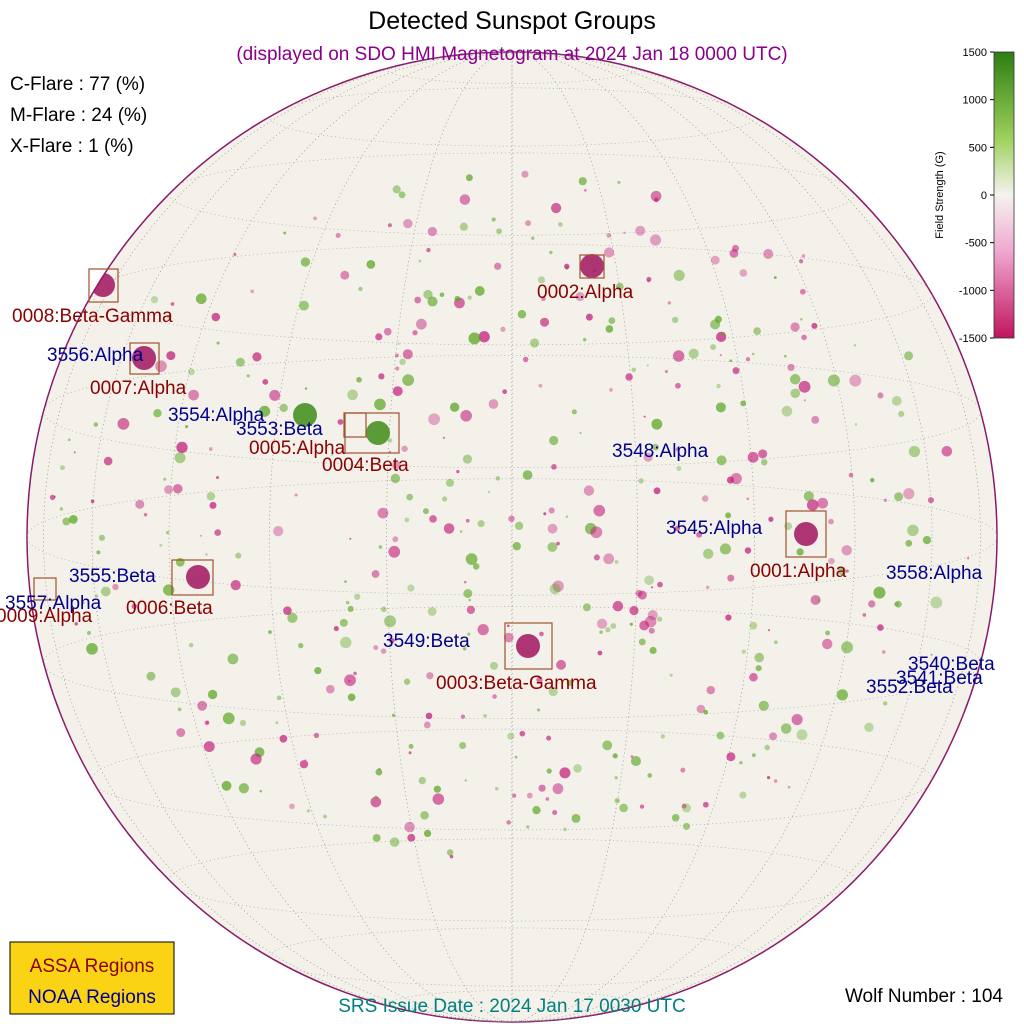  I want to click on assa-label: 0008:Beta-Gamma, so click(92, 316).